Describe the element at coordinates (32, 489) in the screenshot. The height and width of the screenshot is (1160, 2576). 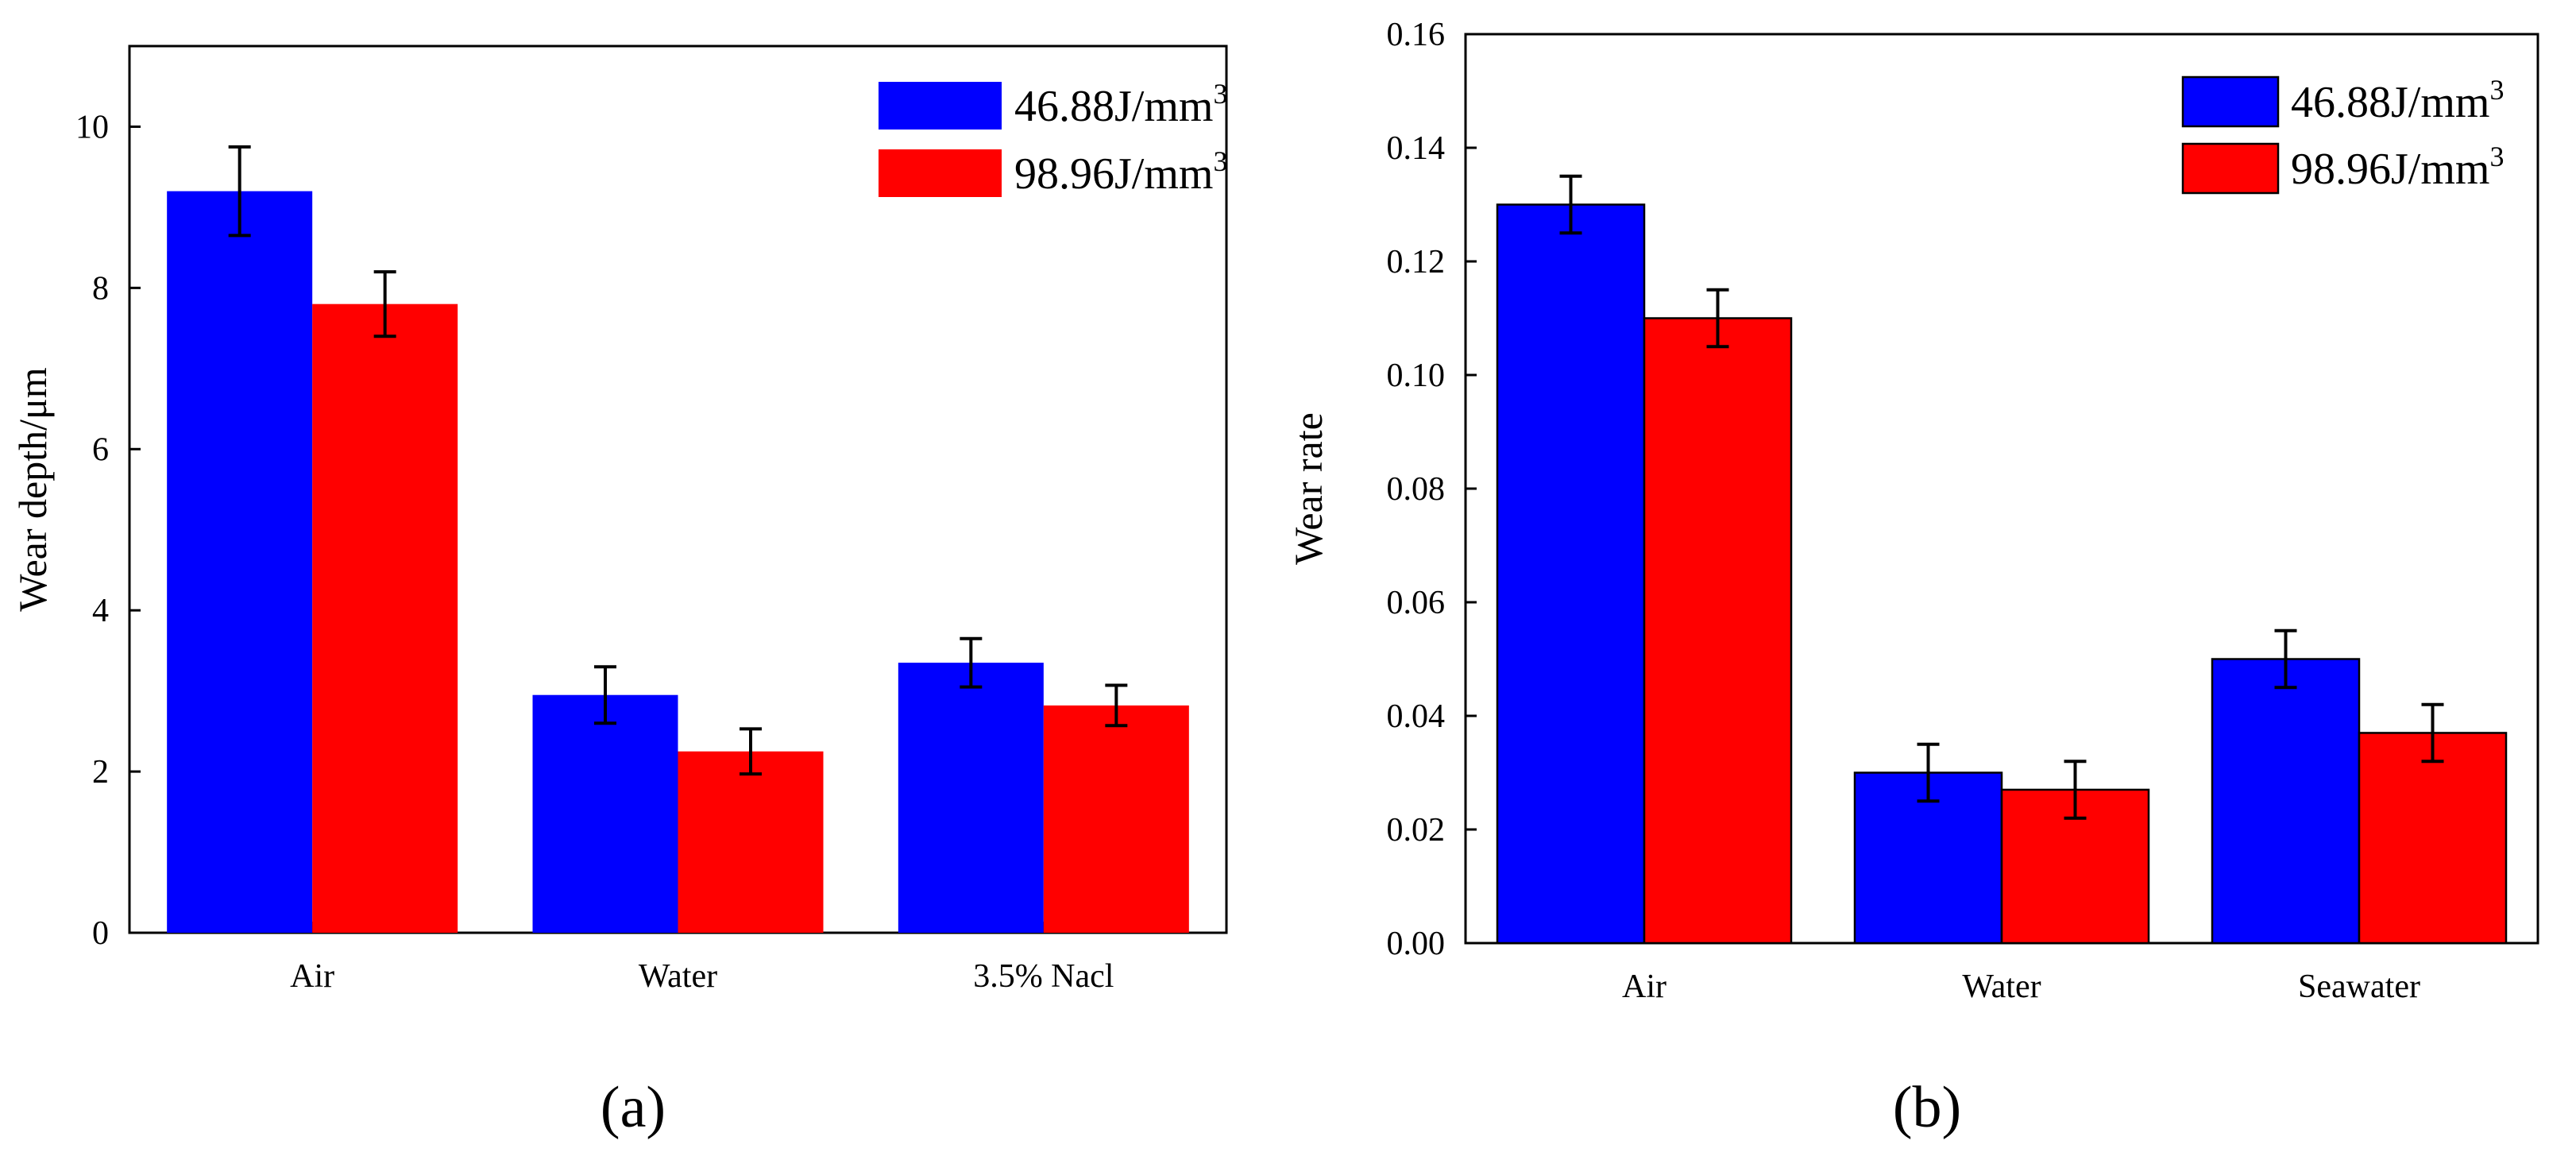
I see `y-axis-label: Wear depth/μm` at that location.